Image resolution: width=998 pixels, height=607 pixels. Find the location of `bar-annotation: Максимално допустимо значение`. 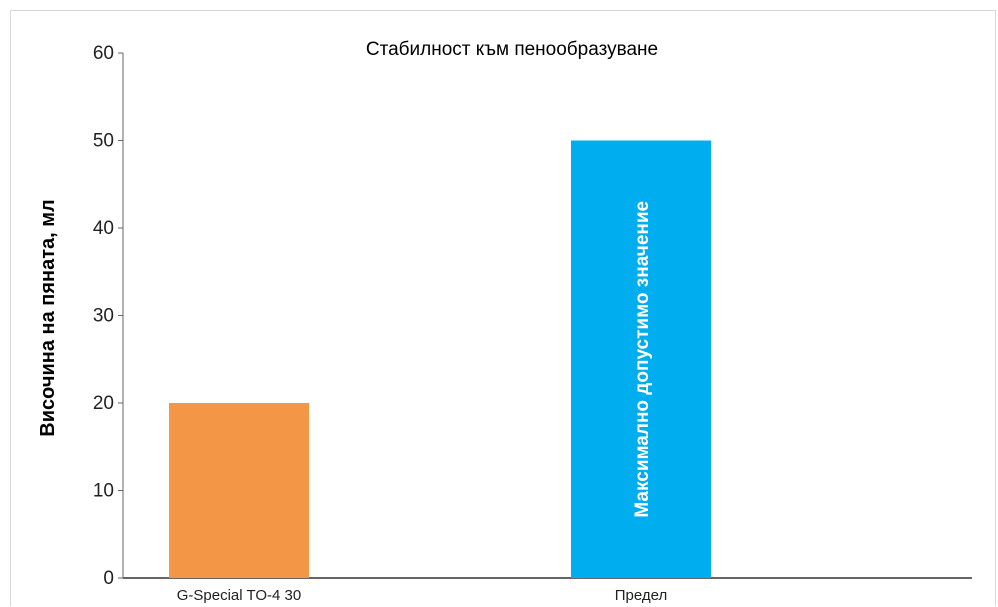

bar-annotation: Максимално допустимо значение is located at coordinates (642, 359).